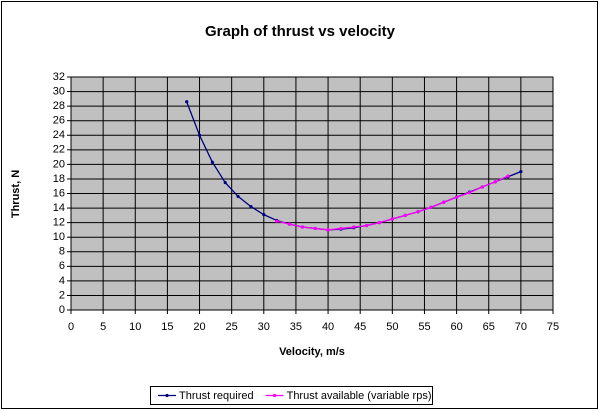  Describe the element at coordinates (62, 281) in the screenshot. I see `y-tick-label: 4` at that location.